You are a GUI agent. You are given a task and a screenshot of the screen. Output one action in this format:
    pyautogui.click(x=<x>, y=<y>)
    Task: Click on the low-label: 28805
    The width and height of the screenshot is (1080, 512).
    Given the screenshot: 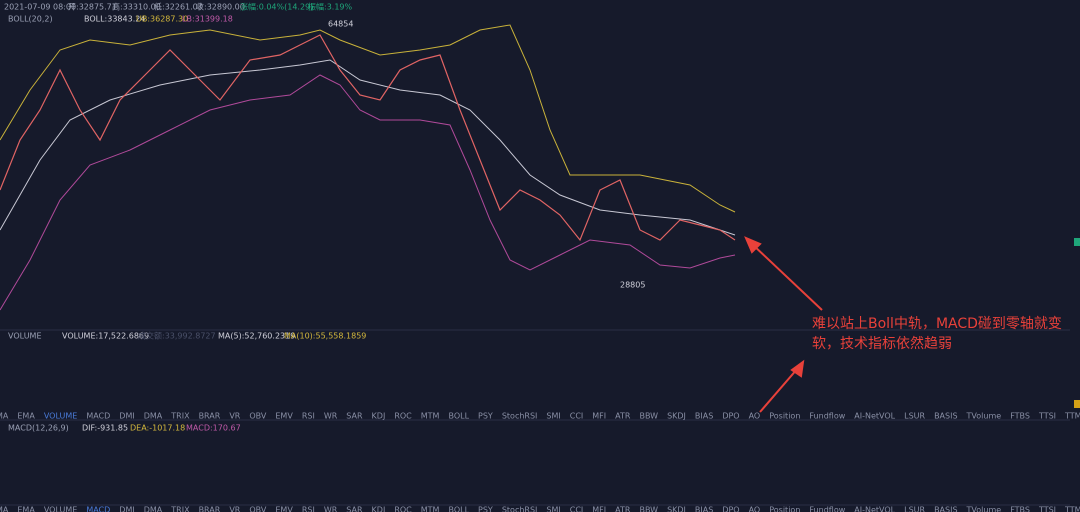 What is the action you would take?
    pyautogui.click(x=632, y=285)
    